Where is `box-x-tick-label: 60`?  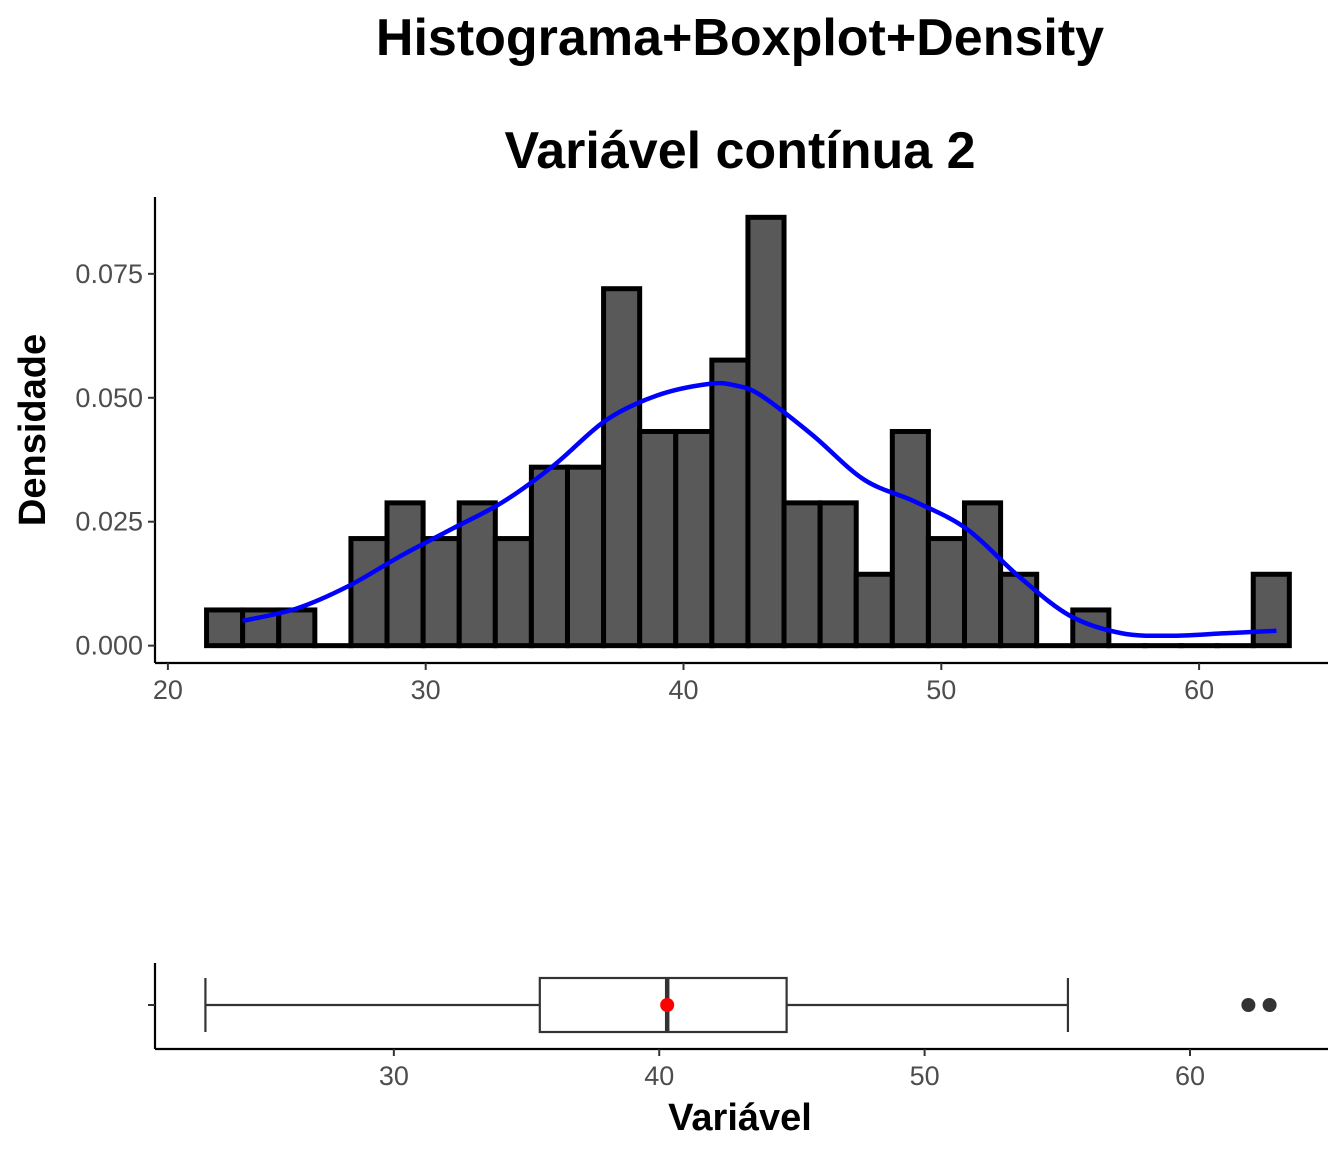 box-x-tick-label: 60 is located at coordinates (1190, 1076).